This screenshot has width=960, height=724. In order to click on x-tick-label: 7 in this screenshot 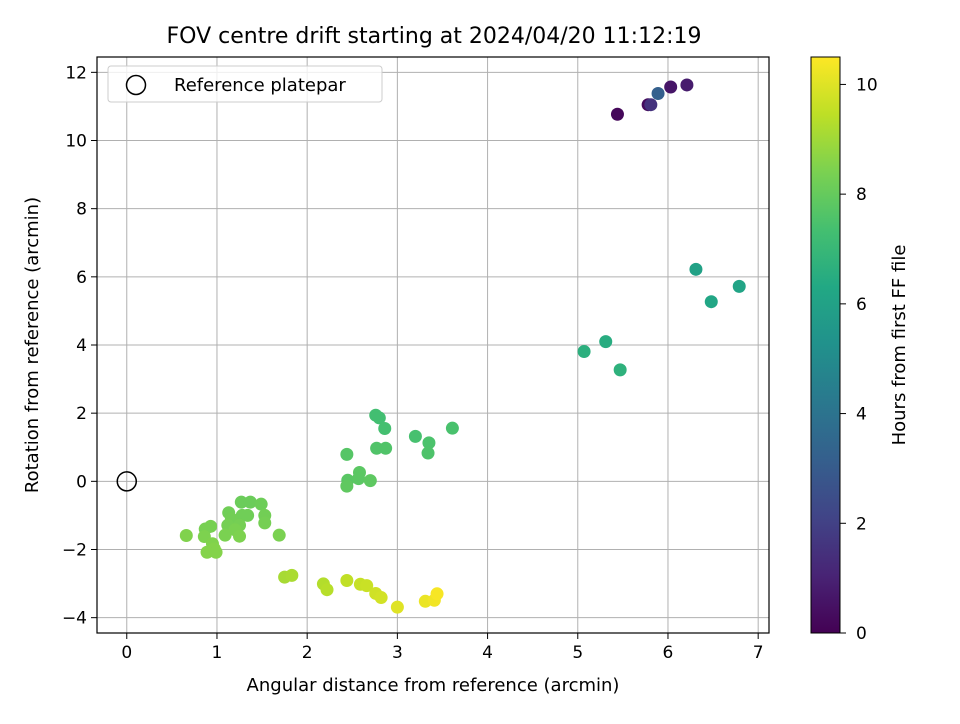, I will do `click(758, 653)`.